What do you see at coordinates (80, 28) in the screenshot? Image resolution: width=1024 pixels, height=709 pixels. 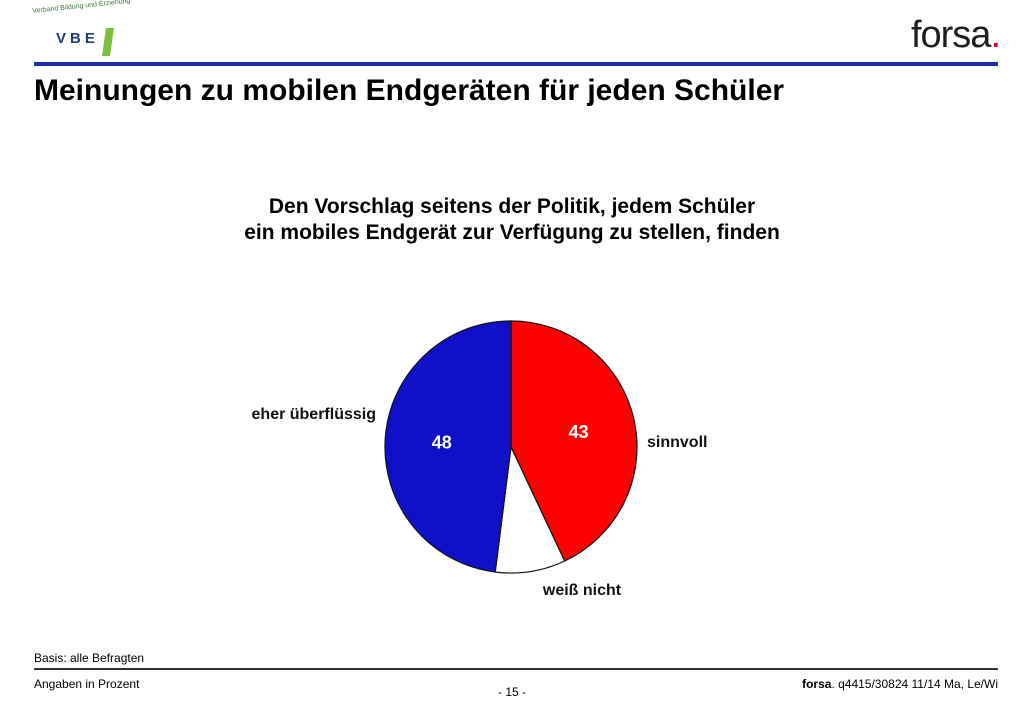 I see `vbe-logo: Verband Bildung und Erziehung VBE` at bounding box center [80, 28].